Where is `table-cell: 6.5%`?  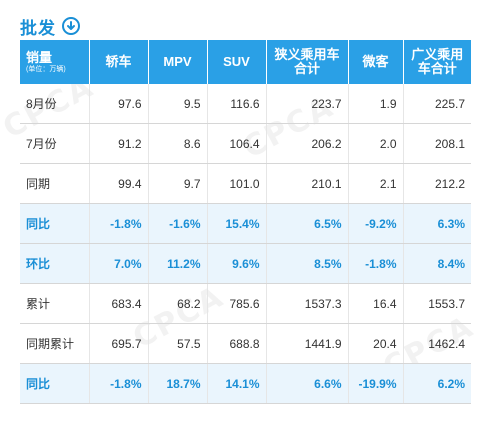
table-cell: 6.5% is located at coordinates (307, 223).